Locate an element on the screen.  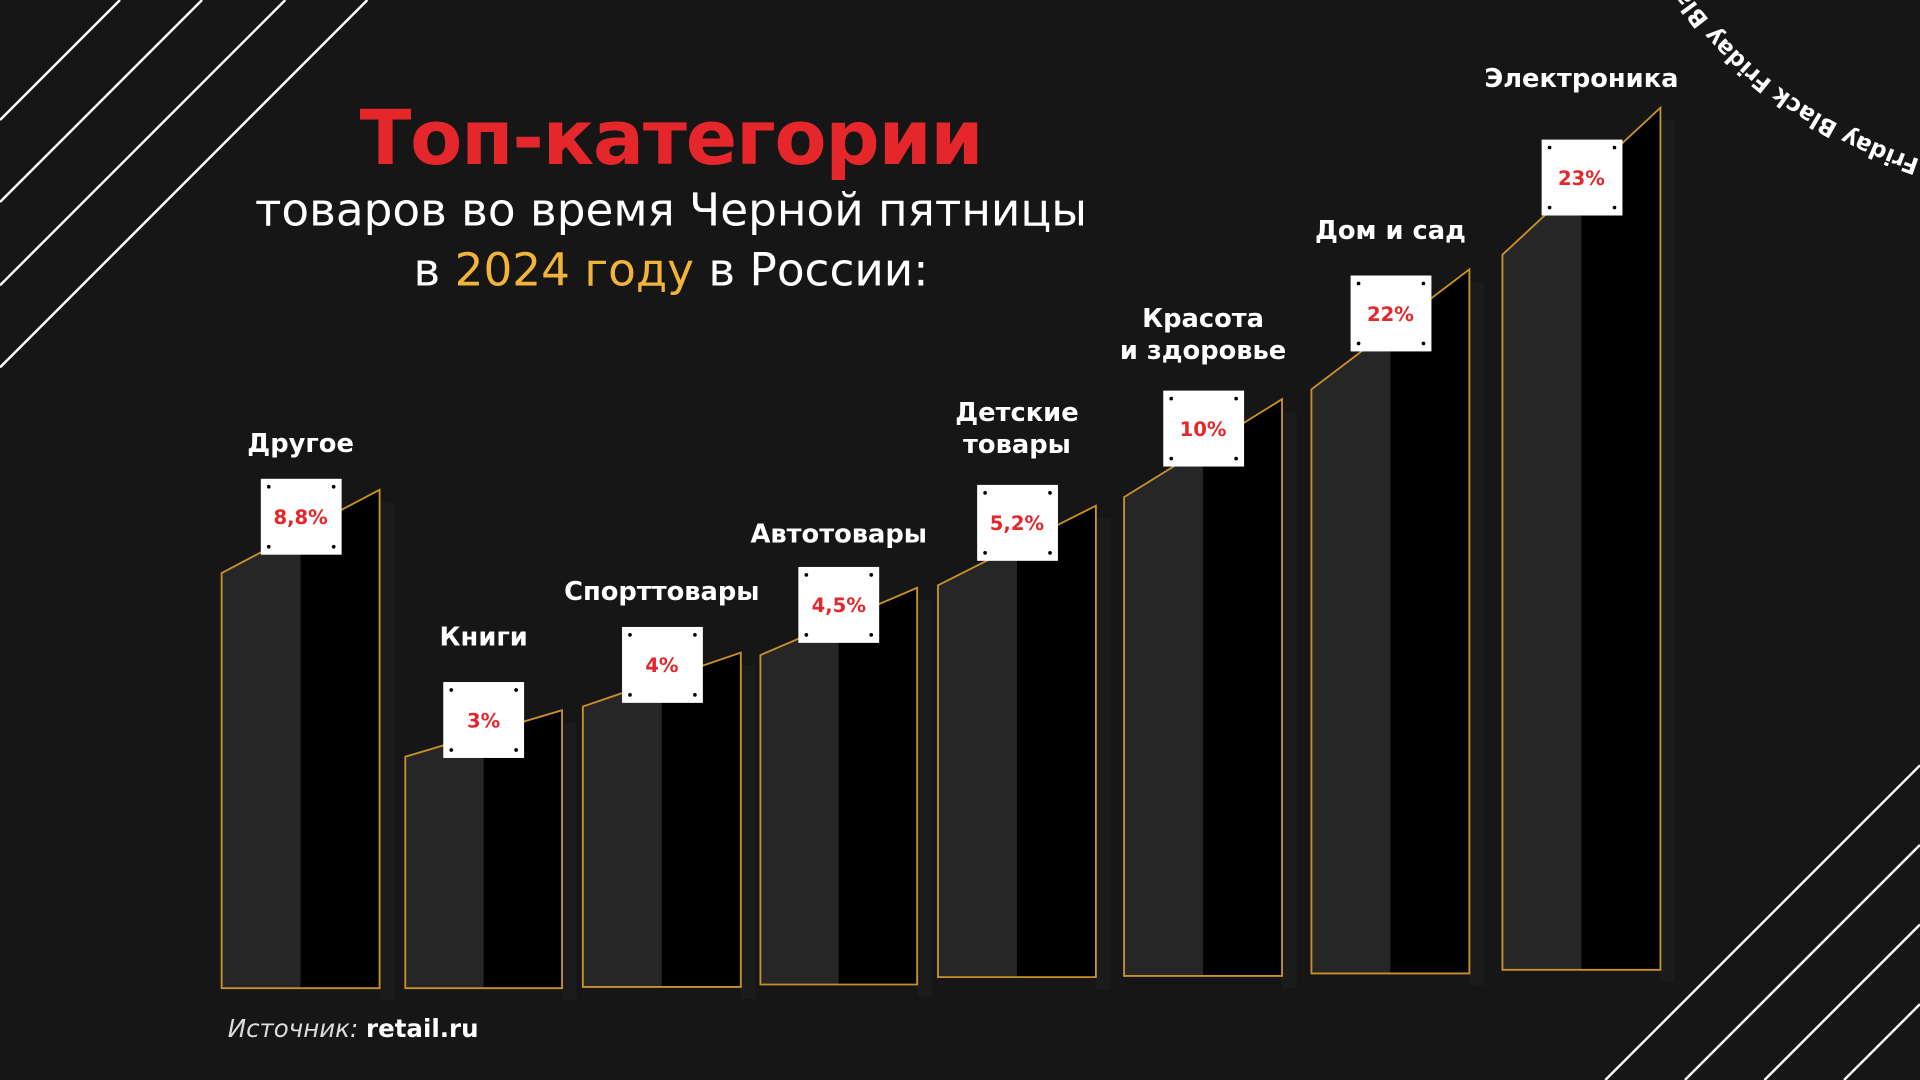
category-label-line: Другое is located at coordinates (300, 443).